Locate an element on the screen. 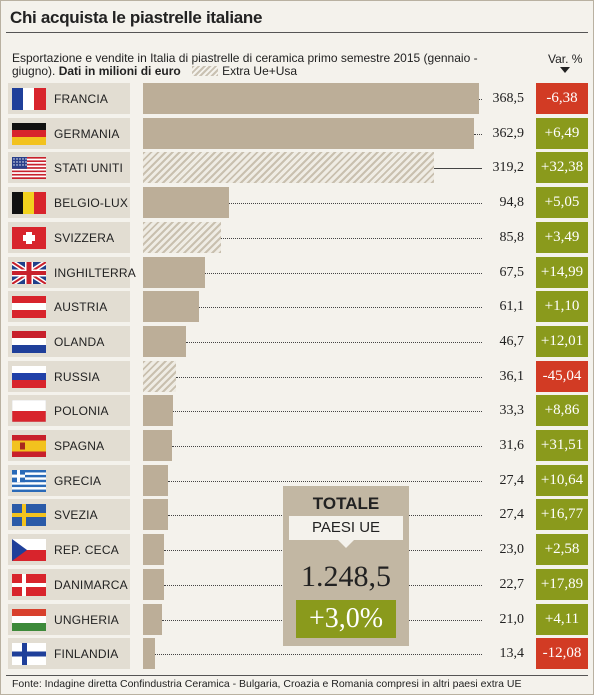  bar-row: RUSSIA 36,1 -45,04 is located at coordinates (297, 377).